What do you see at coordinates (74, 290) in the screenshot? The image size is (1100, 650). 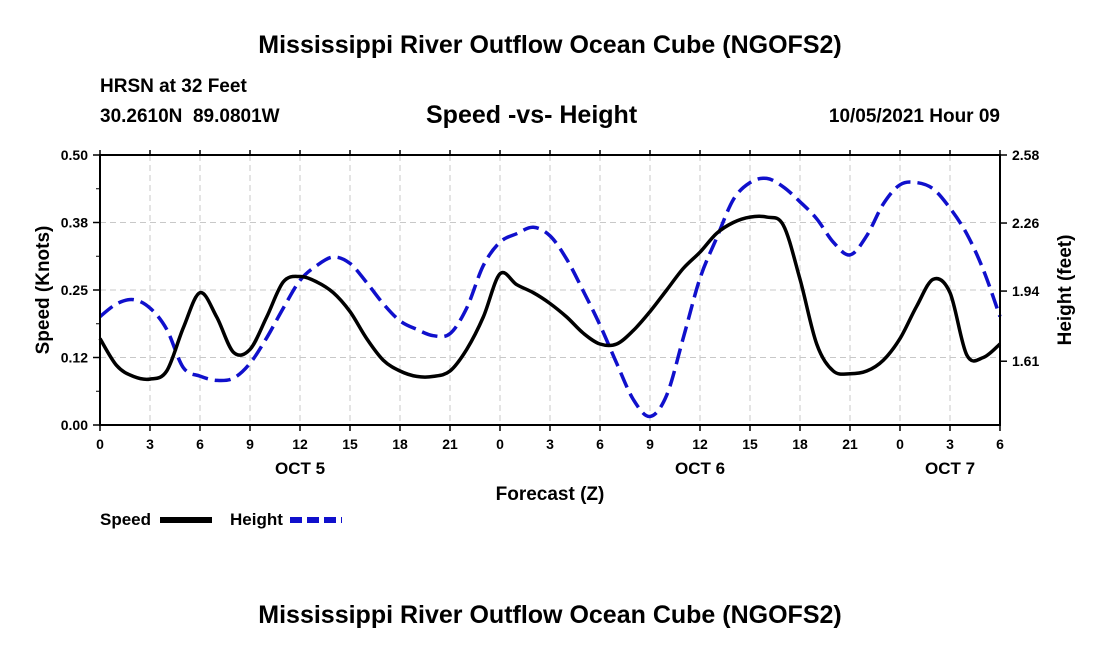 I see `y-tick-label: 0.25` at bounding box center [74, 290].